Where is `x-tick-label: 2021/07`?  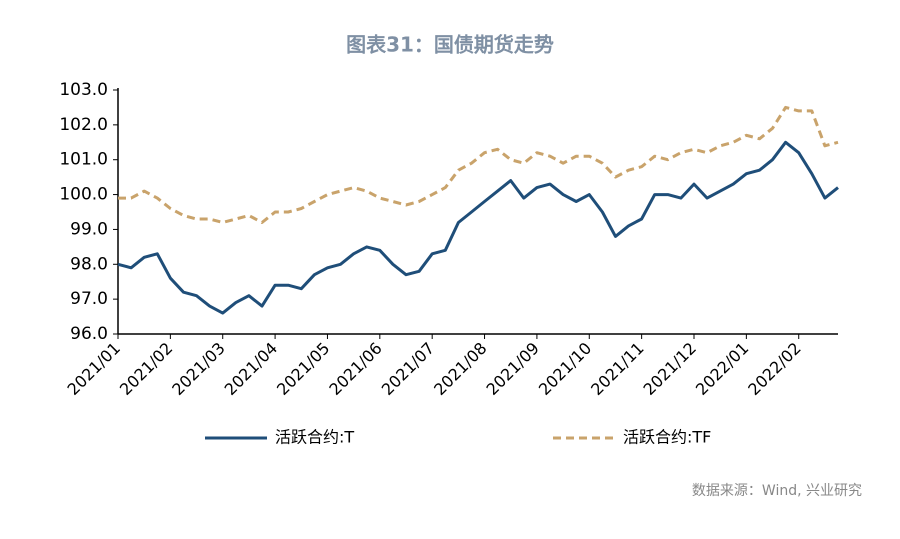 x-tick-label: 2021/07 is located at coordinates (408, 369).